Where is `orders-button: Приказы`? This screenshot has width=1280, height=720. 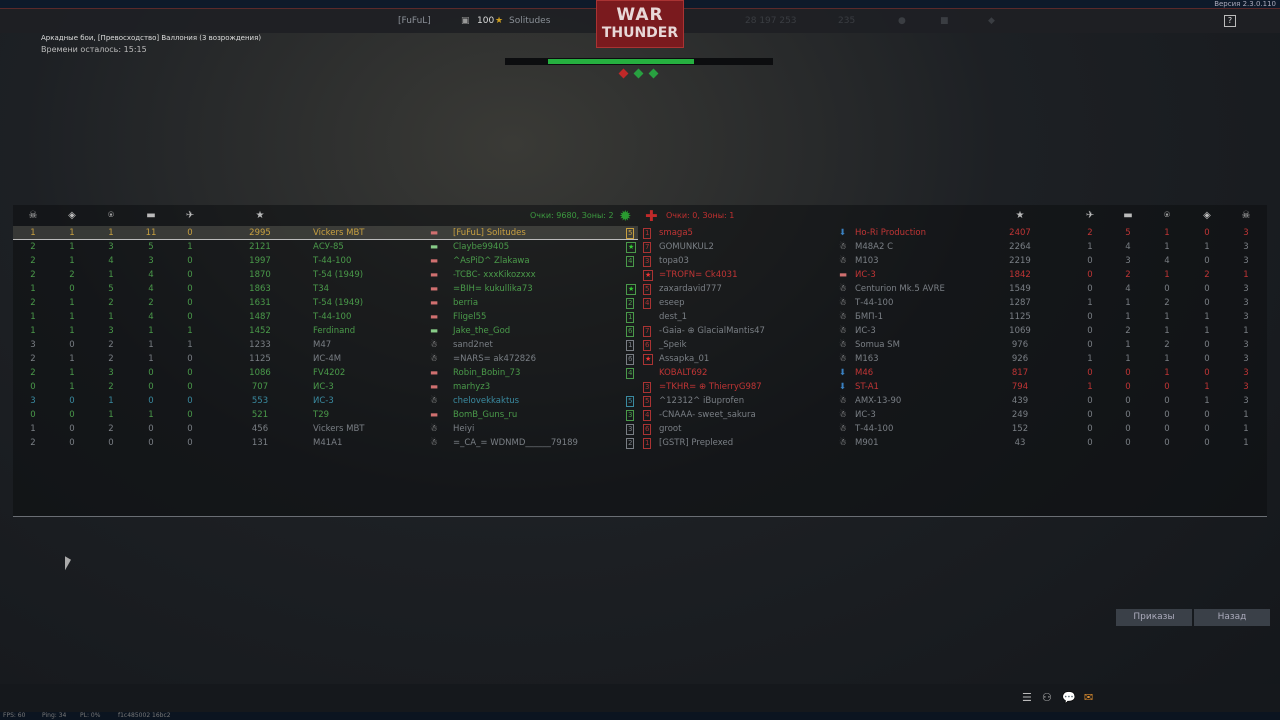 orders-button: Приказы is located at coordinates (1154, 617).